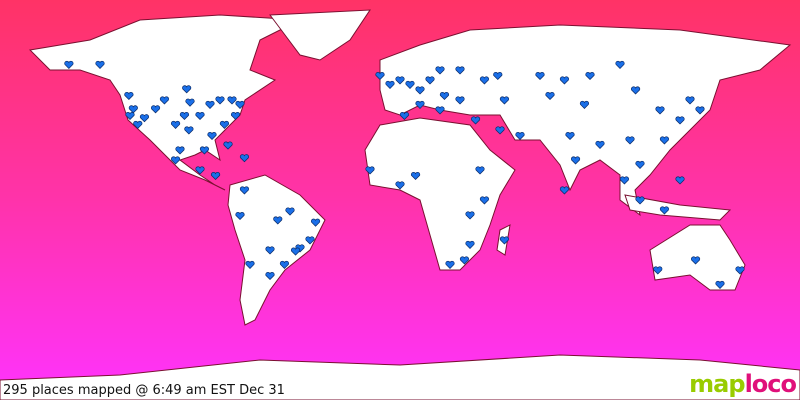  I want to click on maploco-logo: maploco, so click(743, 384).